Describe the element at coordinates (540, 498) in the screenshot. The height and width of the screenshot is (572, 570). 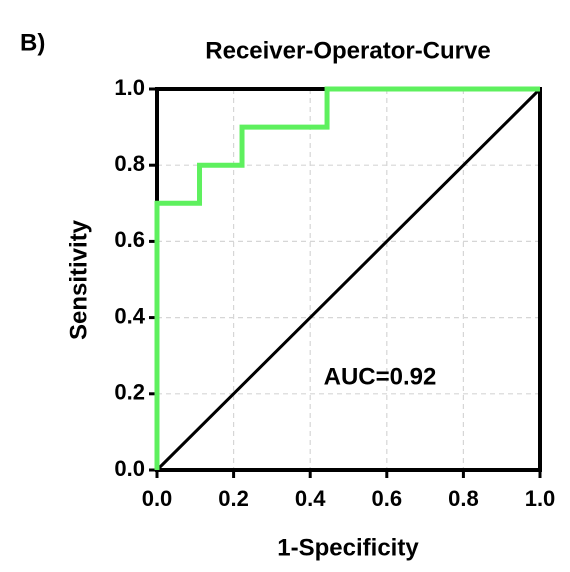
I see `x-tick-label: 1.0` at that location.